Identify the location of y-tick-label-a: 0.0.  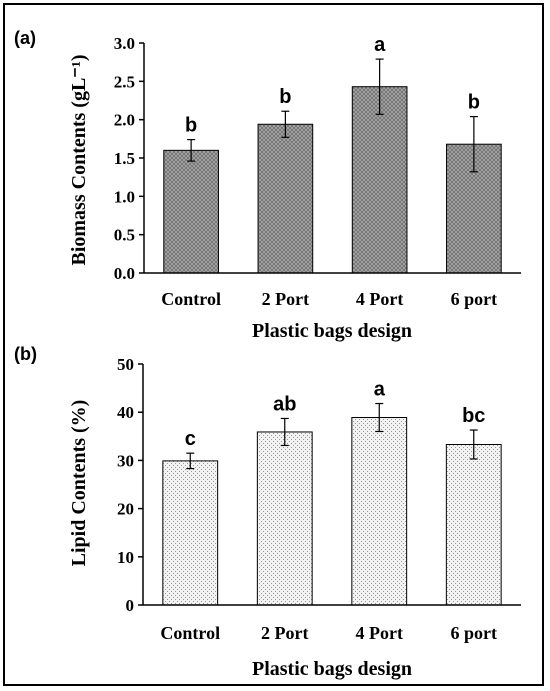
(124, 273).